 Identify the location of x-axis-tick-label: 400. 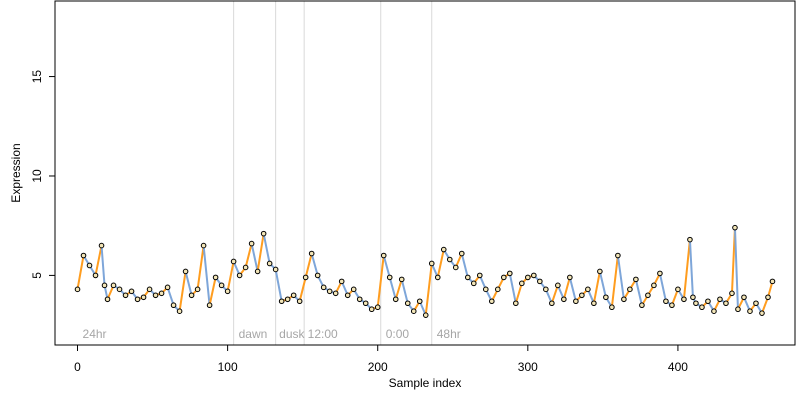
(678, 367).